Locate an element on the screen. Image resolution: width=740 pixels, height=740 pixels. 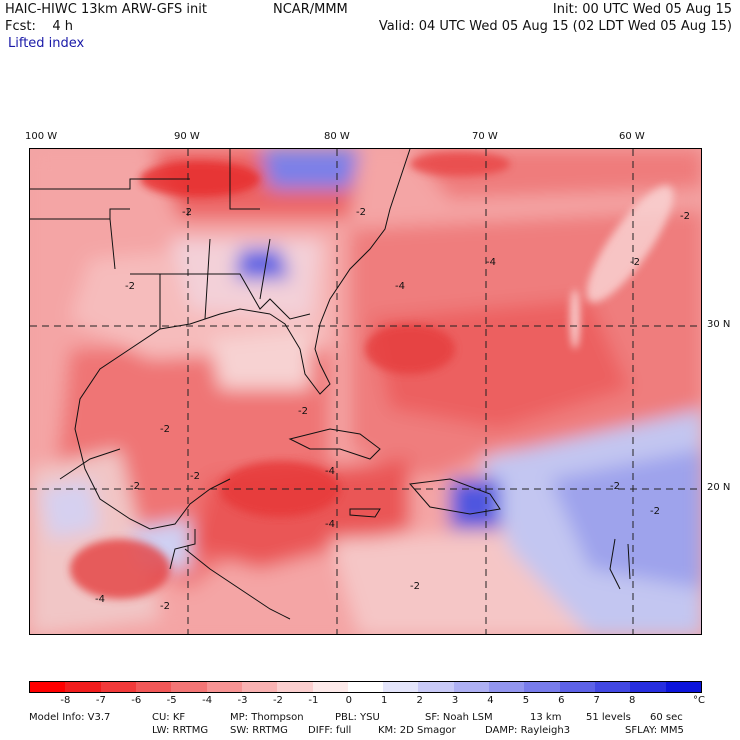
model-info-item: DIFF: full is located at coordinates (330, 730).